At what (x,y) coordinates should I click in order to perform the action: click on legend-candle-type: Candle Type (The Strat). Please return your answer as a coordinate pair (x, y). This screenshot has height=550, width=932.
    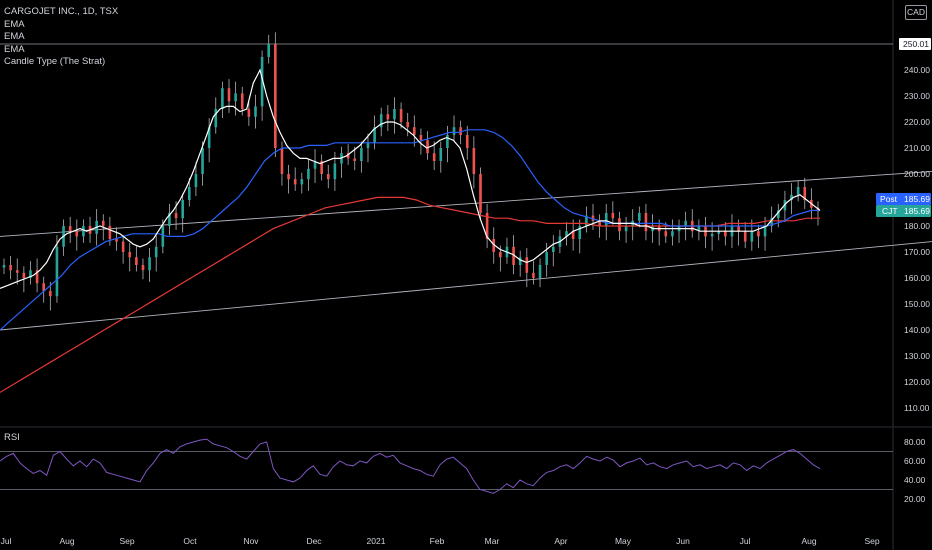
    Looking at the image, I should click on (55, 61).